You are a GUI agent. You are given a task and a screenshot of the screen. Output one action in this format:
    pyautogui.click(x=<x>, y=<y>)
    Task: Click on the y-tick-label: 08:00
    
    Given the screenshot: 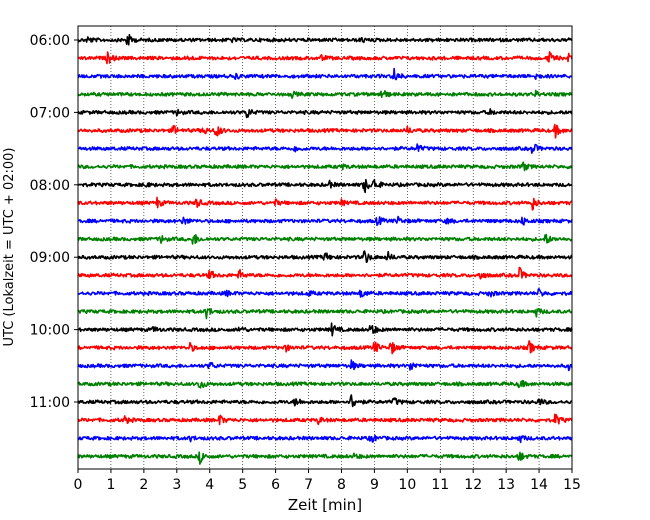 What is the action you would take?
    pyautogui.click(x=50, y=186)
    